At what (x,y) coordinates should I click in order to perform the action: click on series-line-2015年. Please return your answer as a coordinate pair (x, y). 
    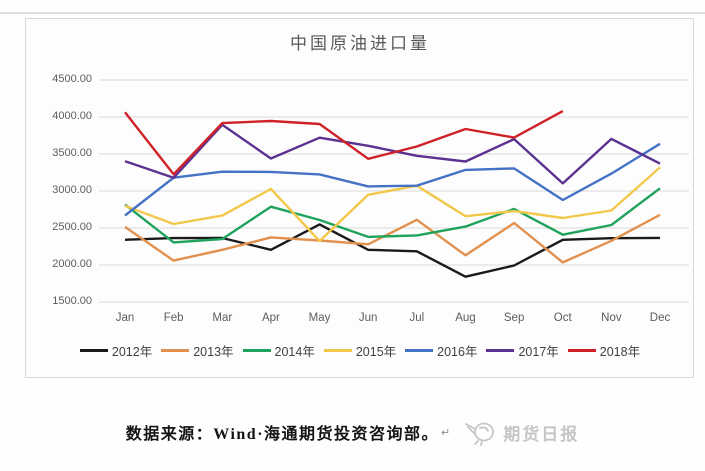
    Looking at the image, I should click on (392, 204).